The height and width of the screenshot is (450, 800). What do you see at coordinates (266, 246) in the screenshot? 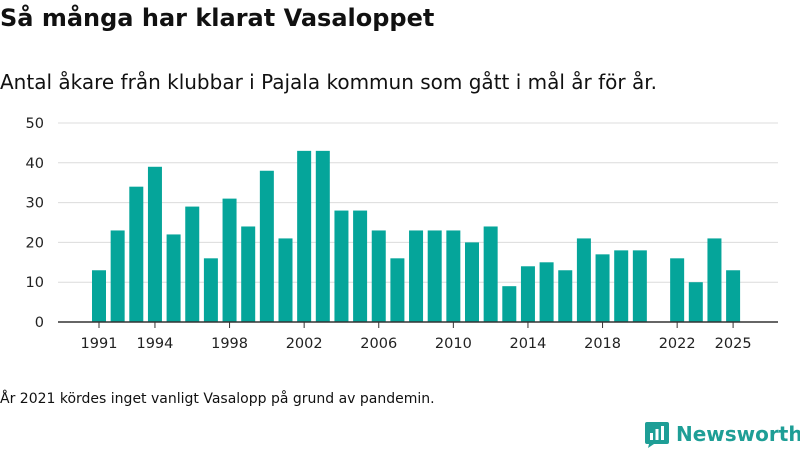
I see `bar-2000` at bounding box center [266, 246].